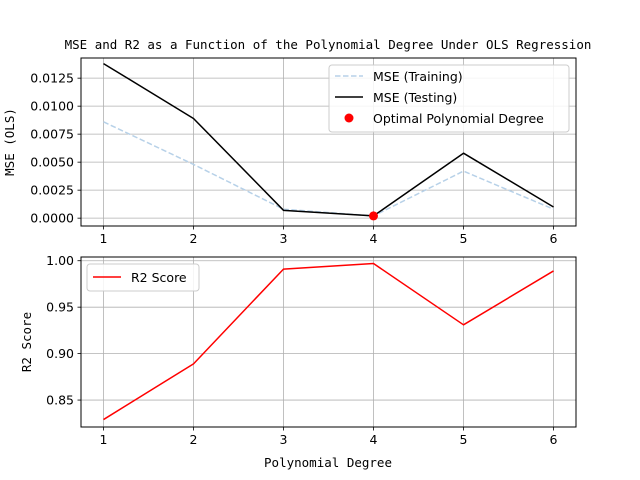 The image size is (640, 480). I want to click on r2-legend-box, so click(143, 277).